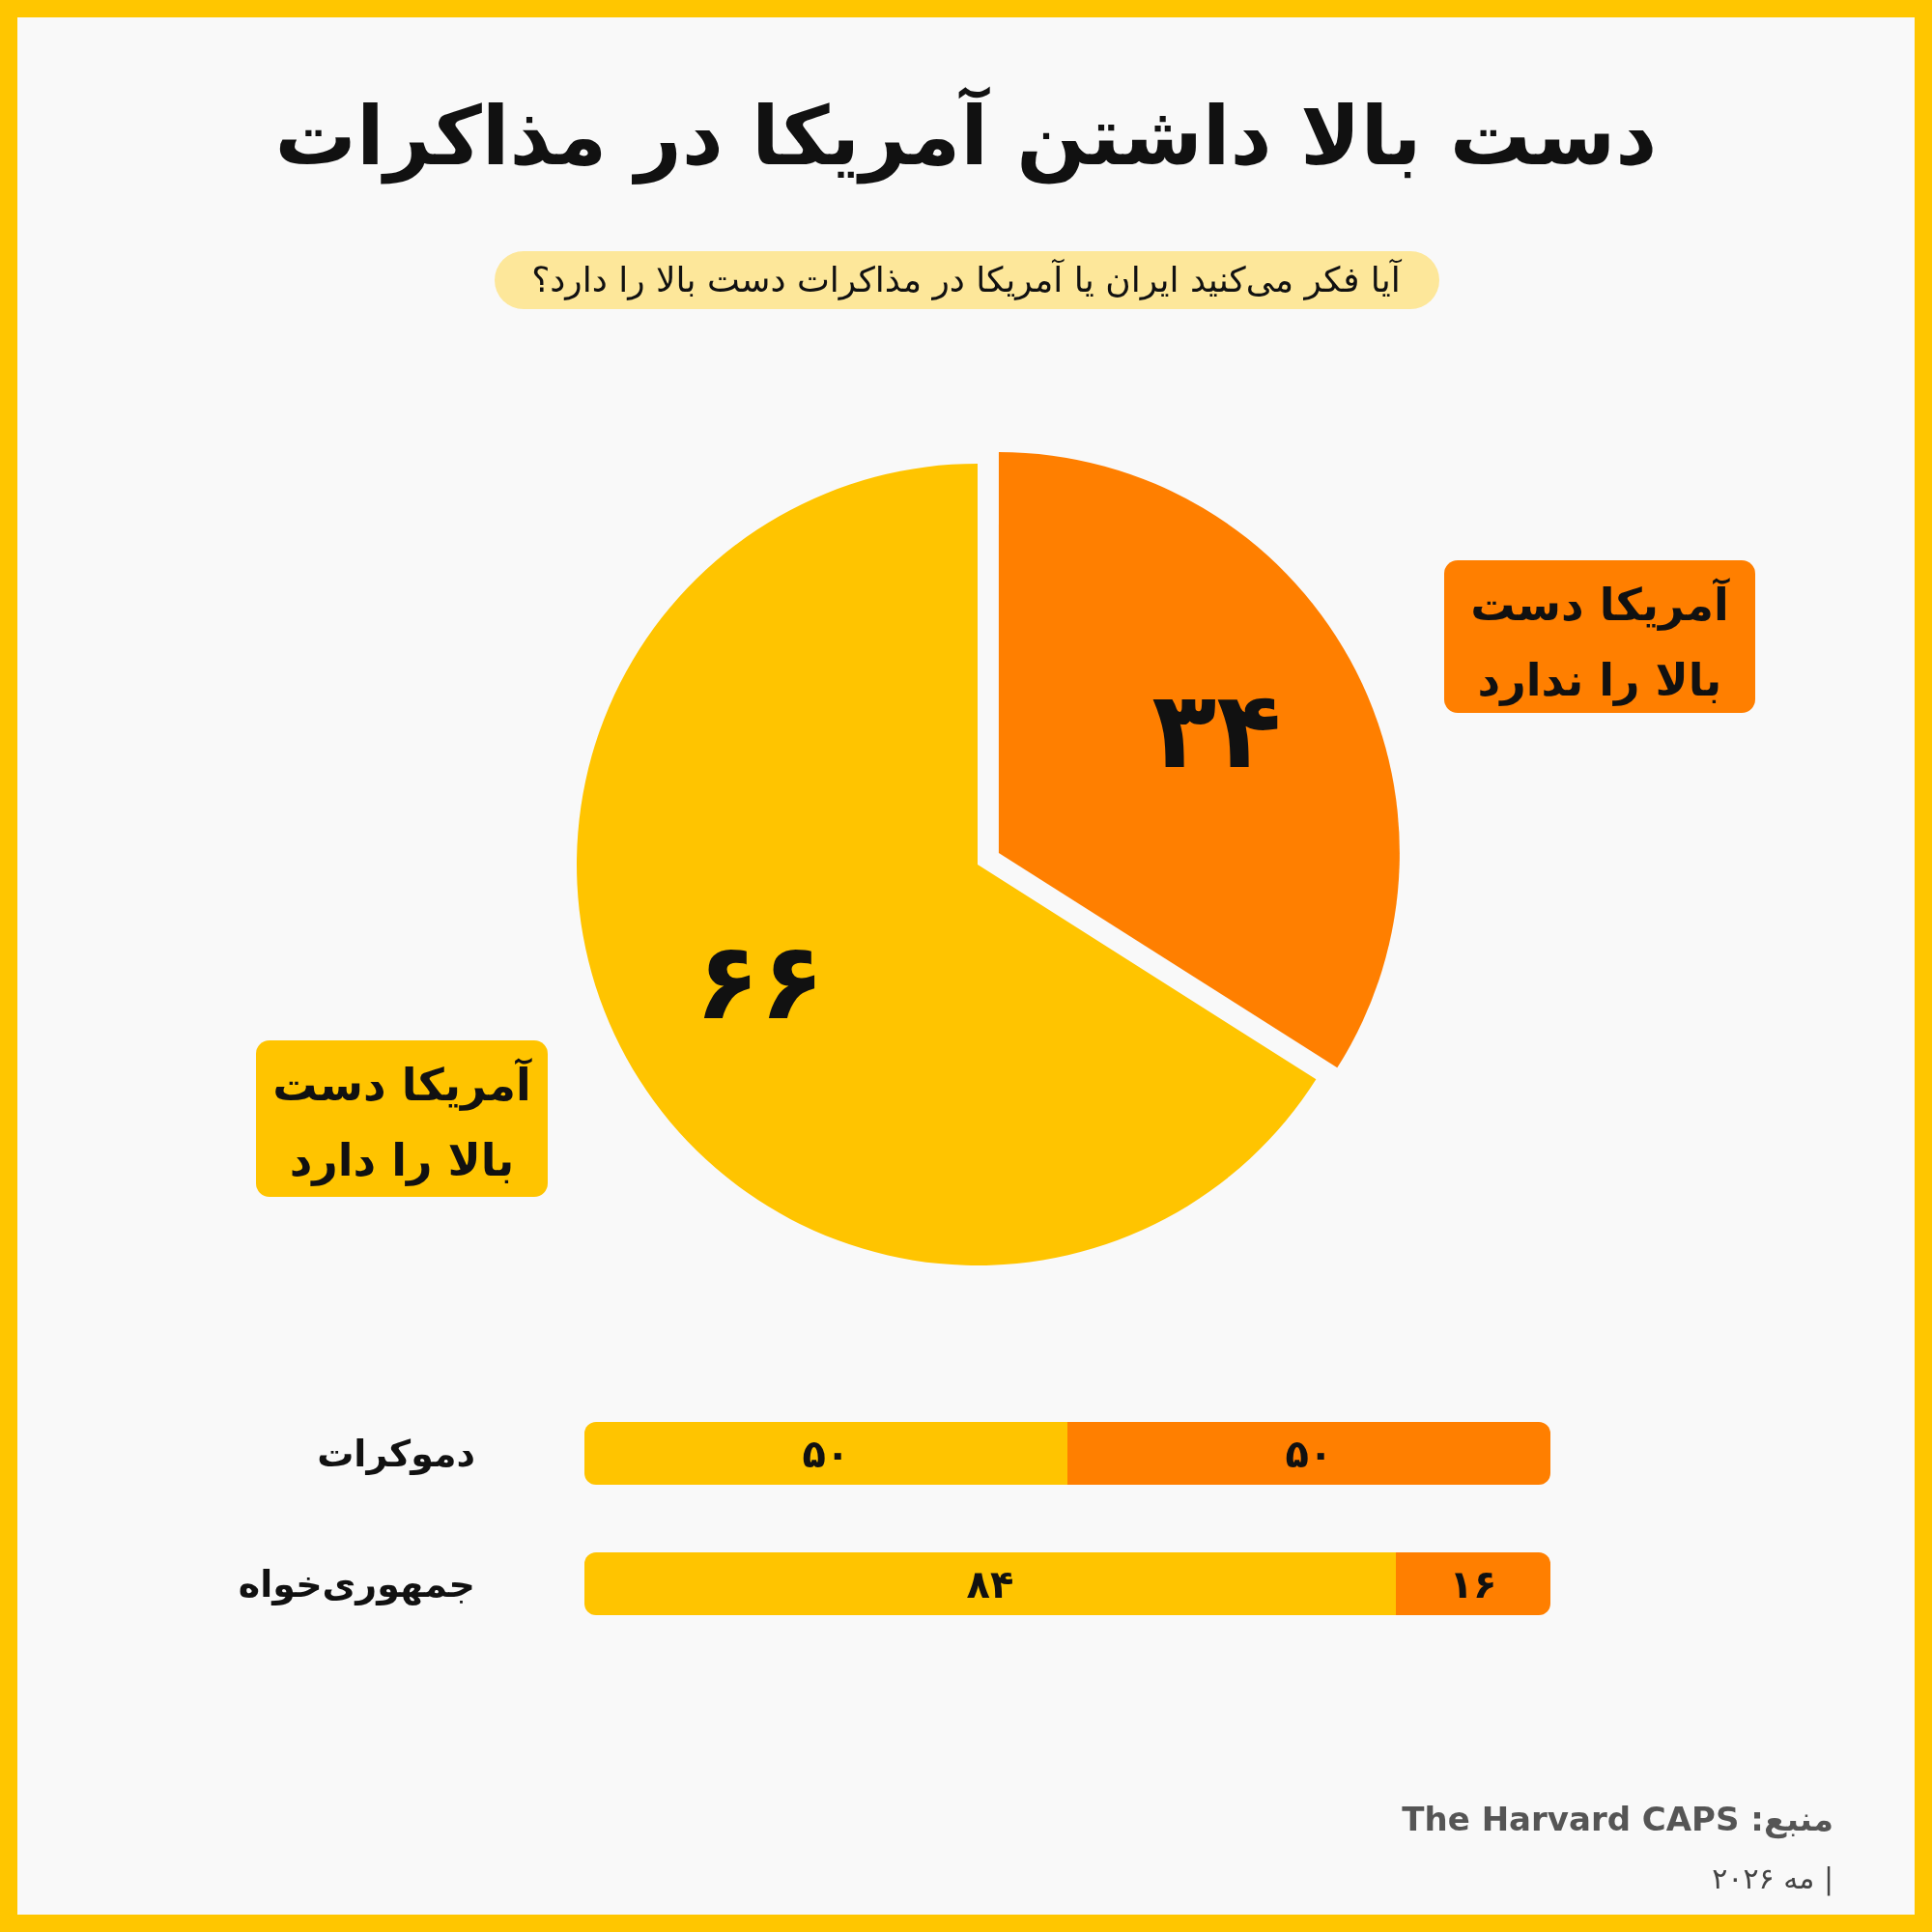  Describe the element at coordinates (1772, 1878) in the screenshot. I see `text: | مه ۲۰۲۶` at that location.